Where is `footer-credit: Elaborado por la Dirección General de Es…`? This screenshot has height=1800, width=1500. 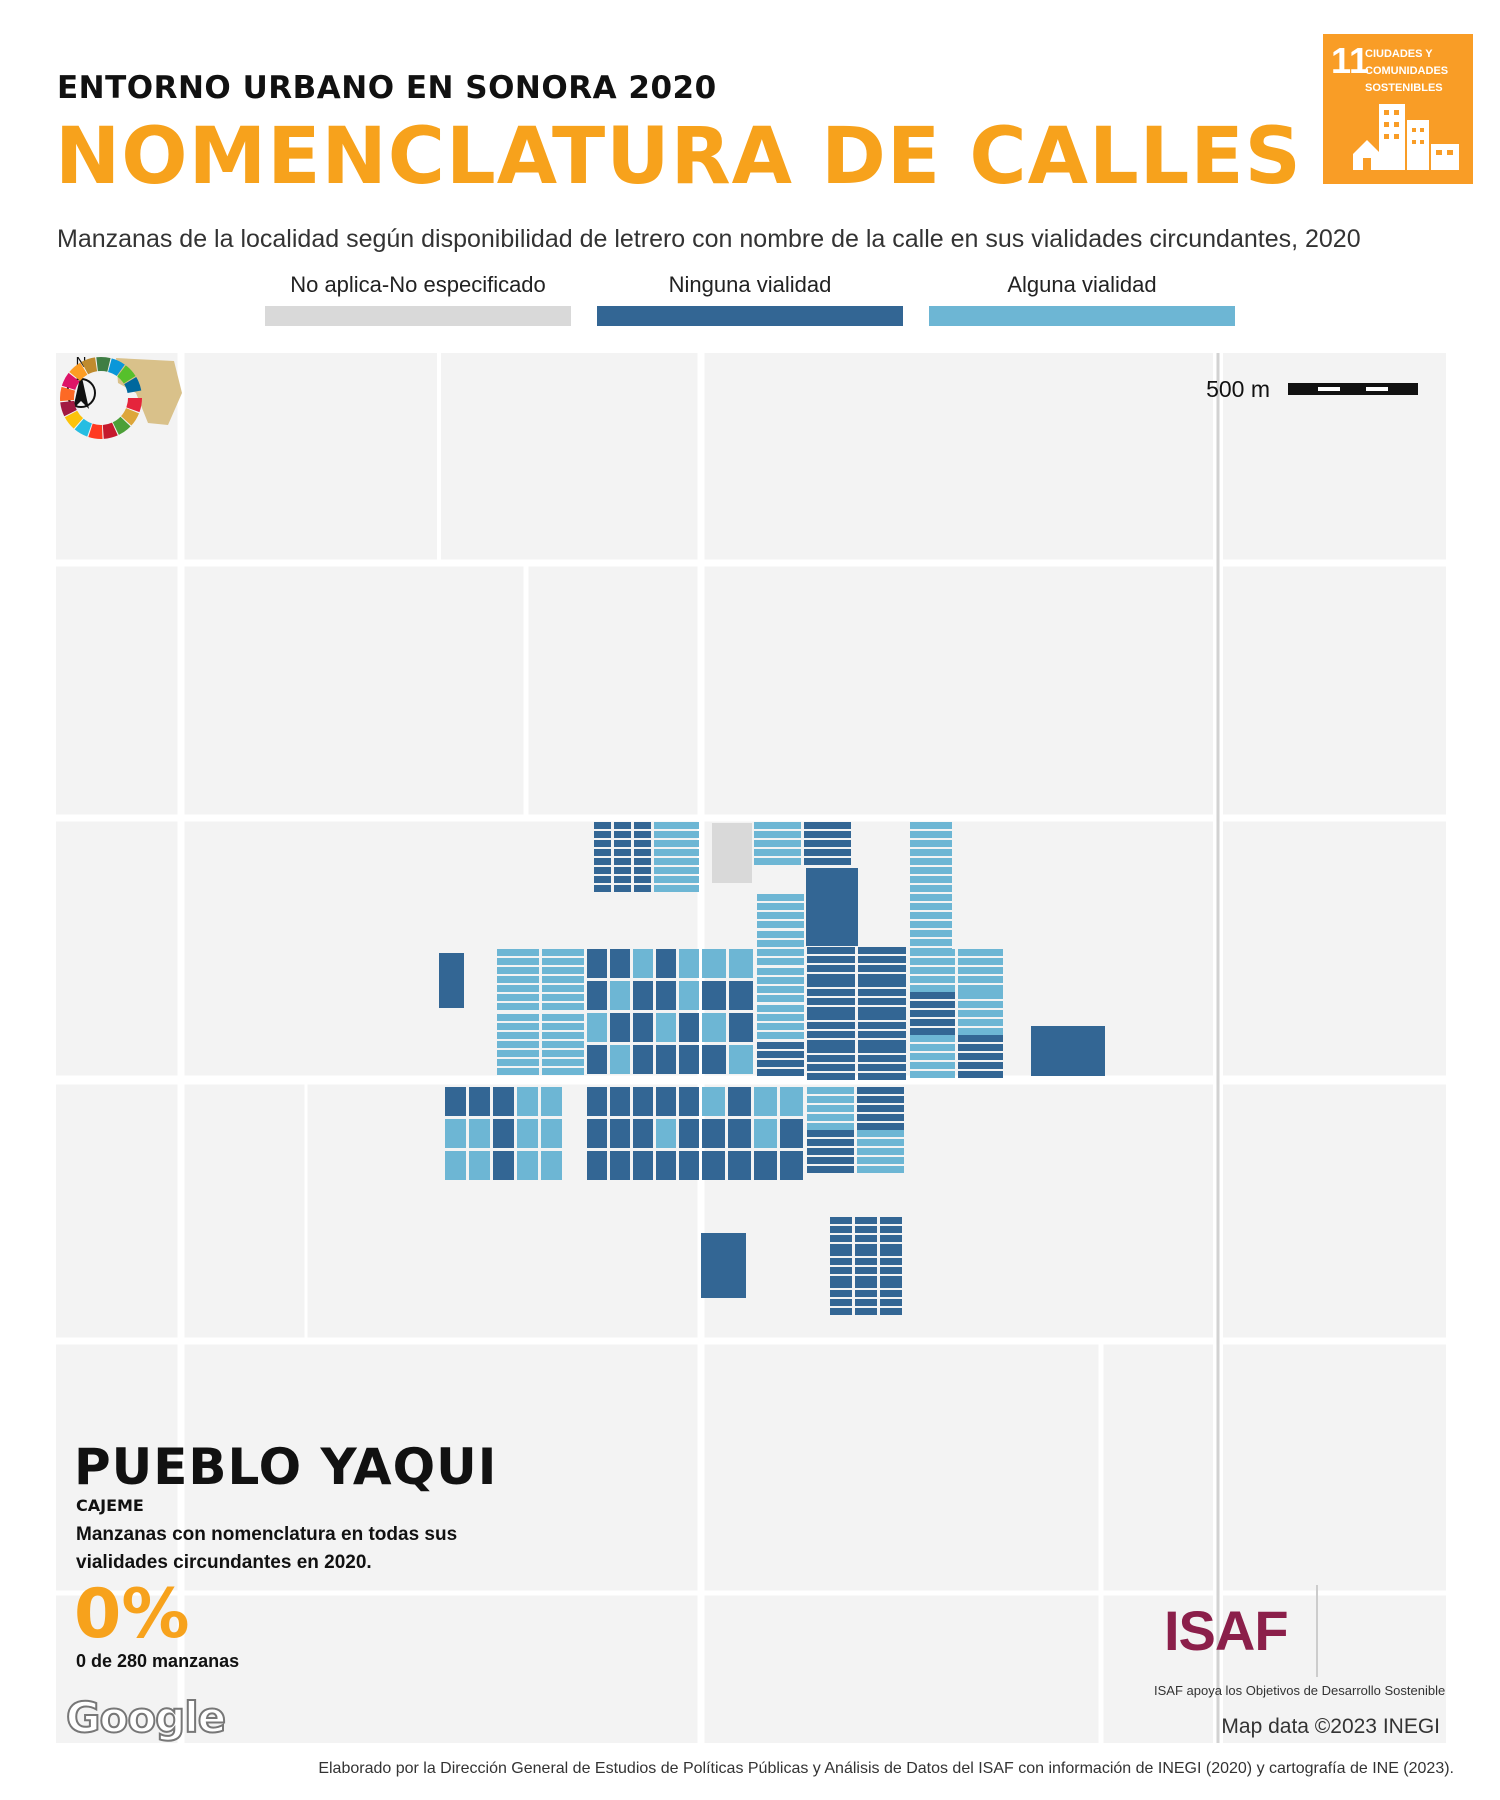
footer-credit: Elaborado por la Dirección General de Es… is located at coordinates (886, 1768).